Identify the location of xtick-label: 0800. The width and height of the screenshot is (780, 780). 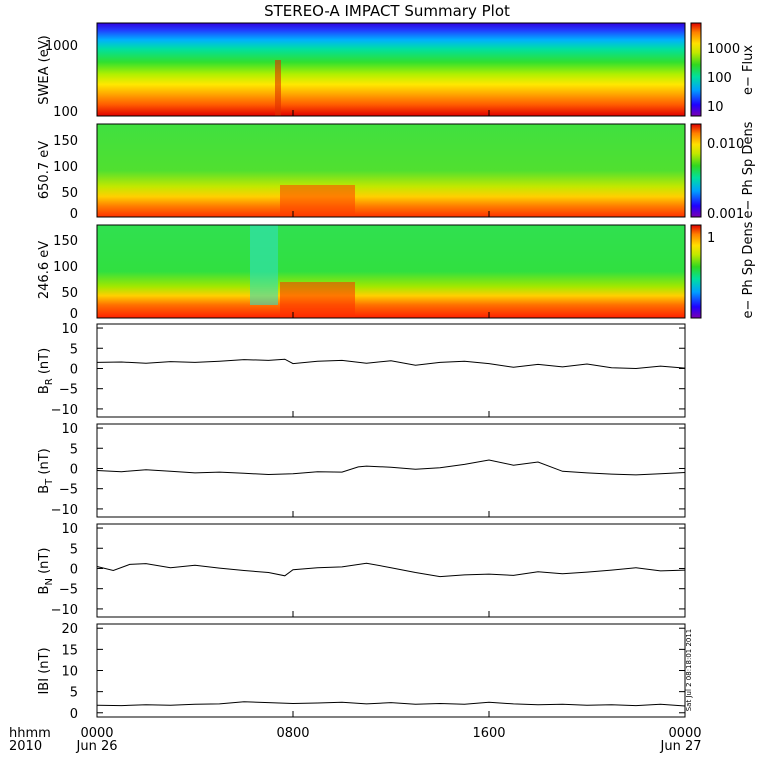
(292, 733).